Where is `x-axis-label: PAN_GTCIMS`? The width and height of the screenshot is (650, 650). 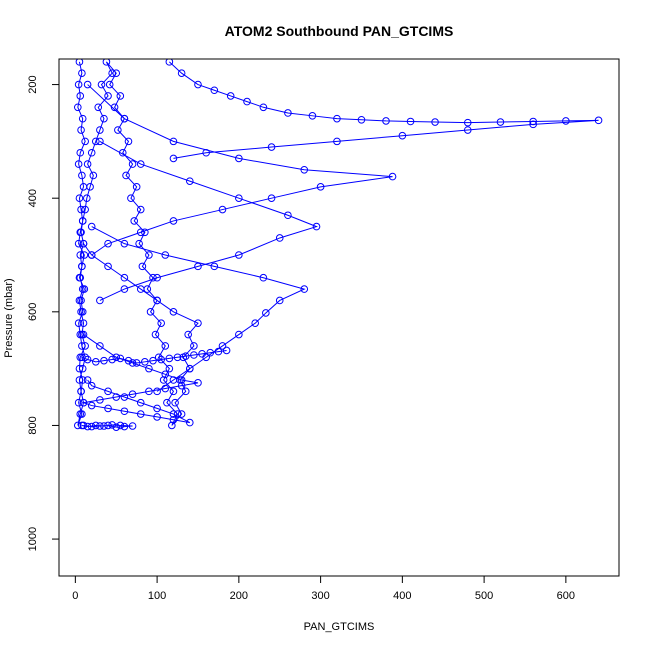 x-axis-label: PAN_GTCIMS is located at coordinates (339, 627).